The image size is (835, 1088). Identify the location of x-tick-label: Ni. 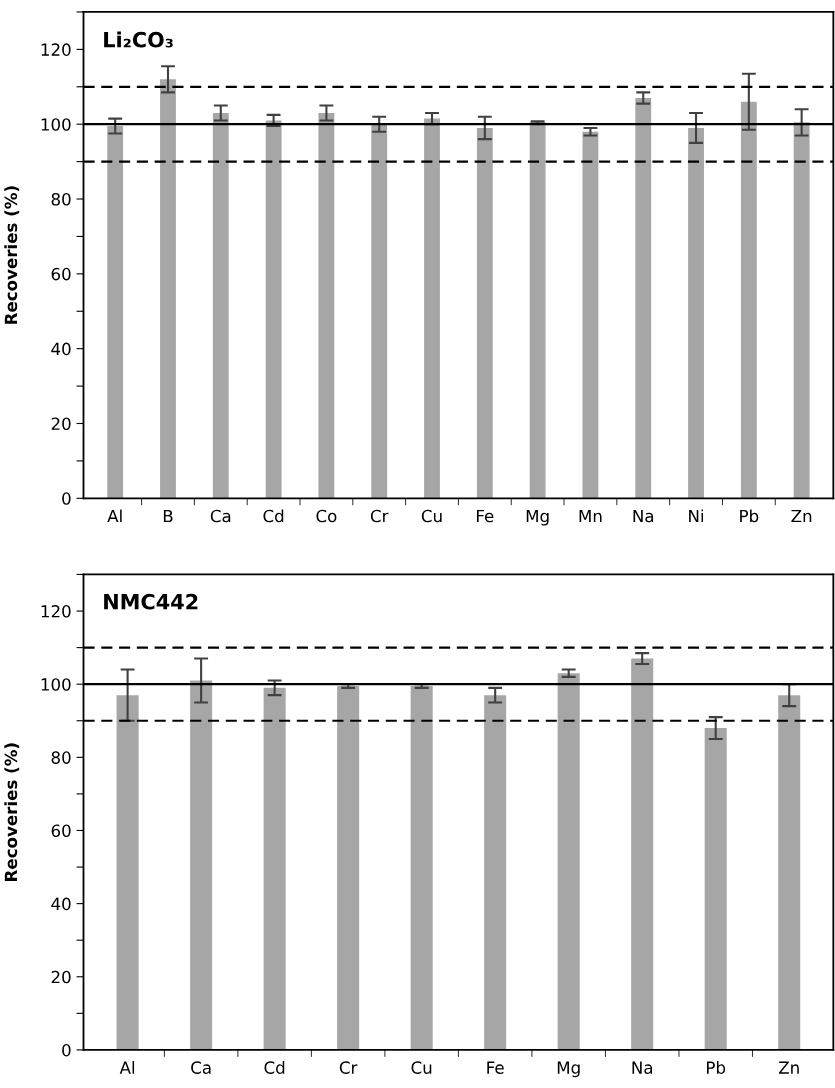
(696, 516).